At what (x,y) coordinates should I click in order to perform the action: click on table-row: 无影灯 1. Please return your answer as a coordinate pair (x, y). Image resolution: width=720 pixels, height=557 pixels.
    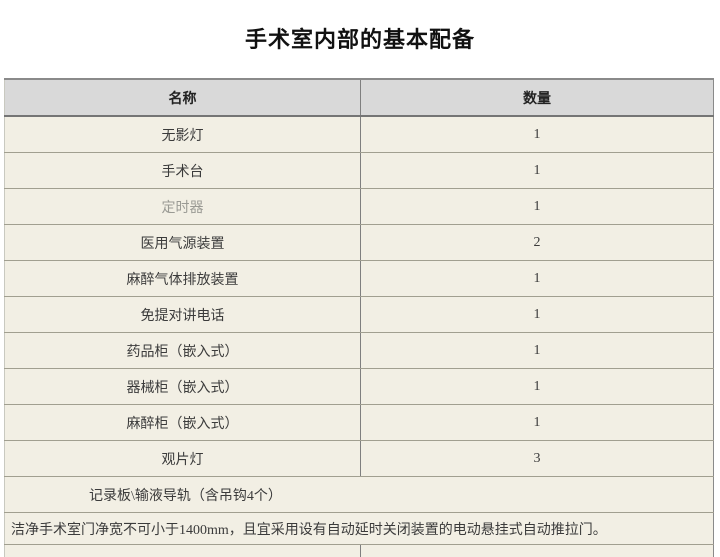
    Looking at the image, I should click on (359, 134).